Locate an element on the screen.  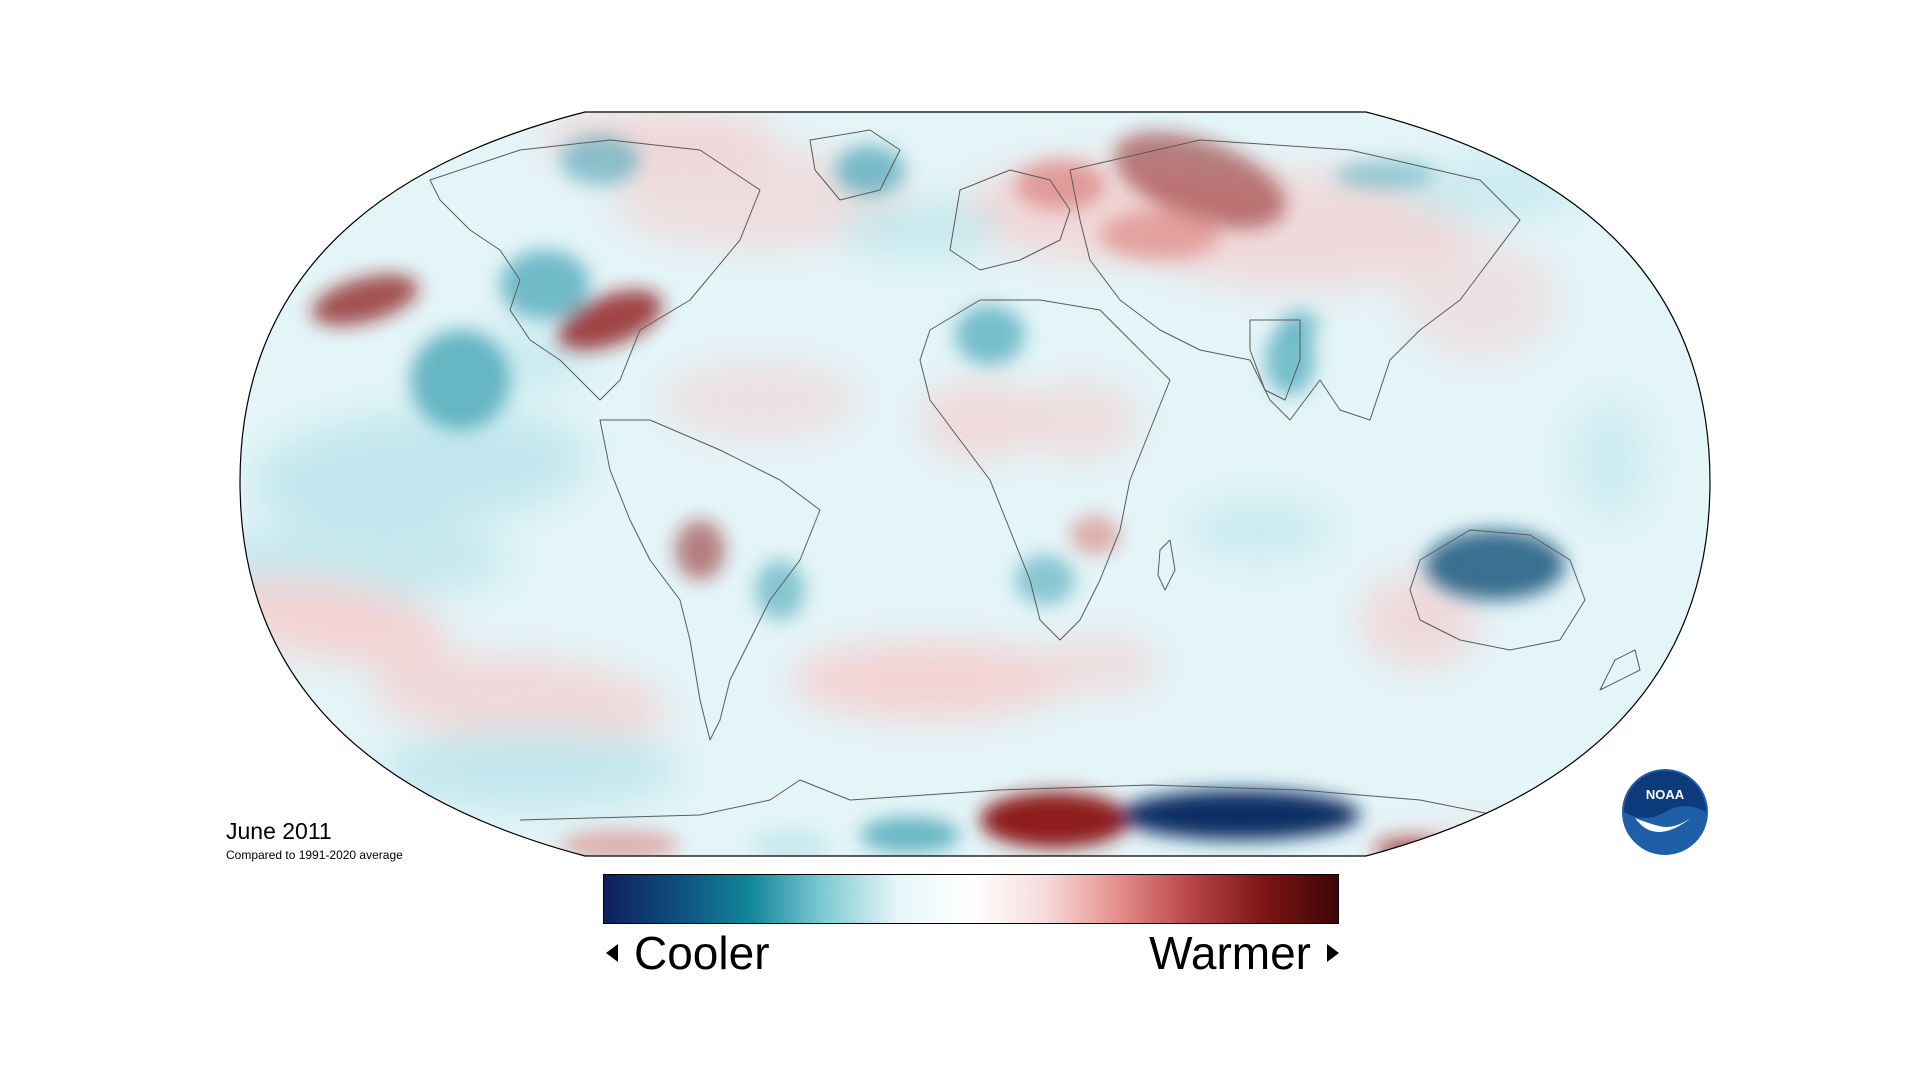
legend-cooler-label: Cooler is located at coordinates (702, 953).